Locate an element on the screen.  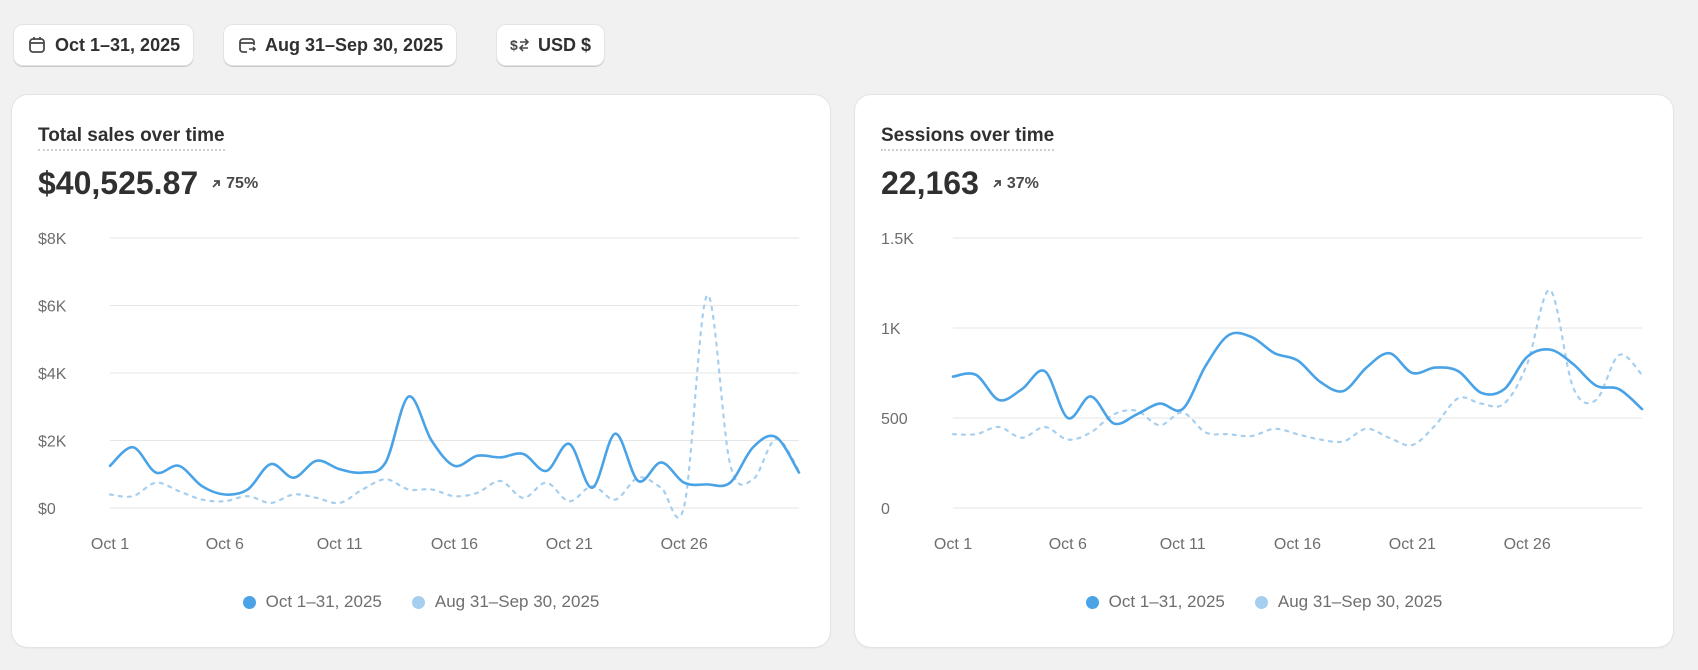
y-tick-label: $8K is located at coordinates (52, 239).